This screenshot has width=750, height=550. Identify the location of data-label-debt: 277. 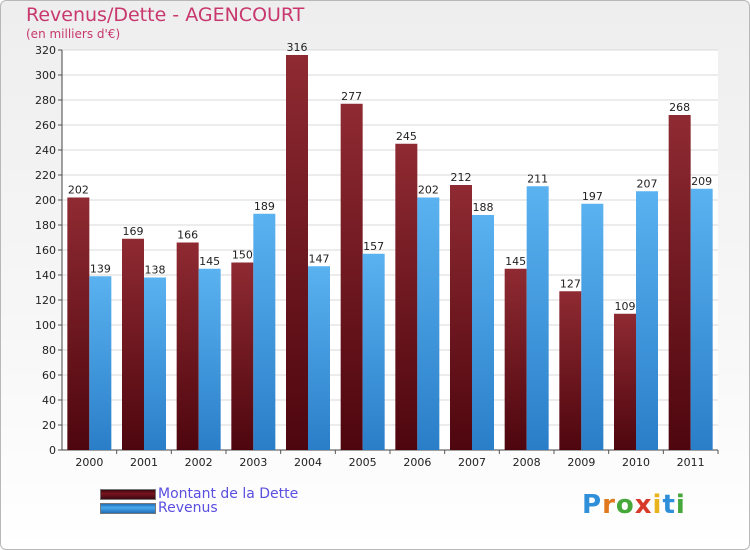
(351, 96).